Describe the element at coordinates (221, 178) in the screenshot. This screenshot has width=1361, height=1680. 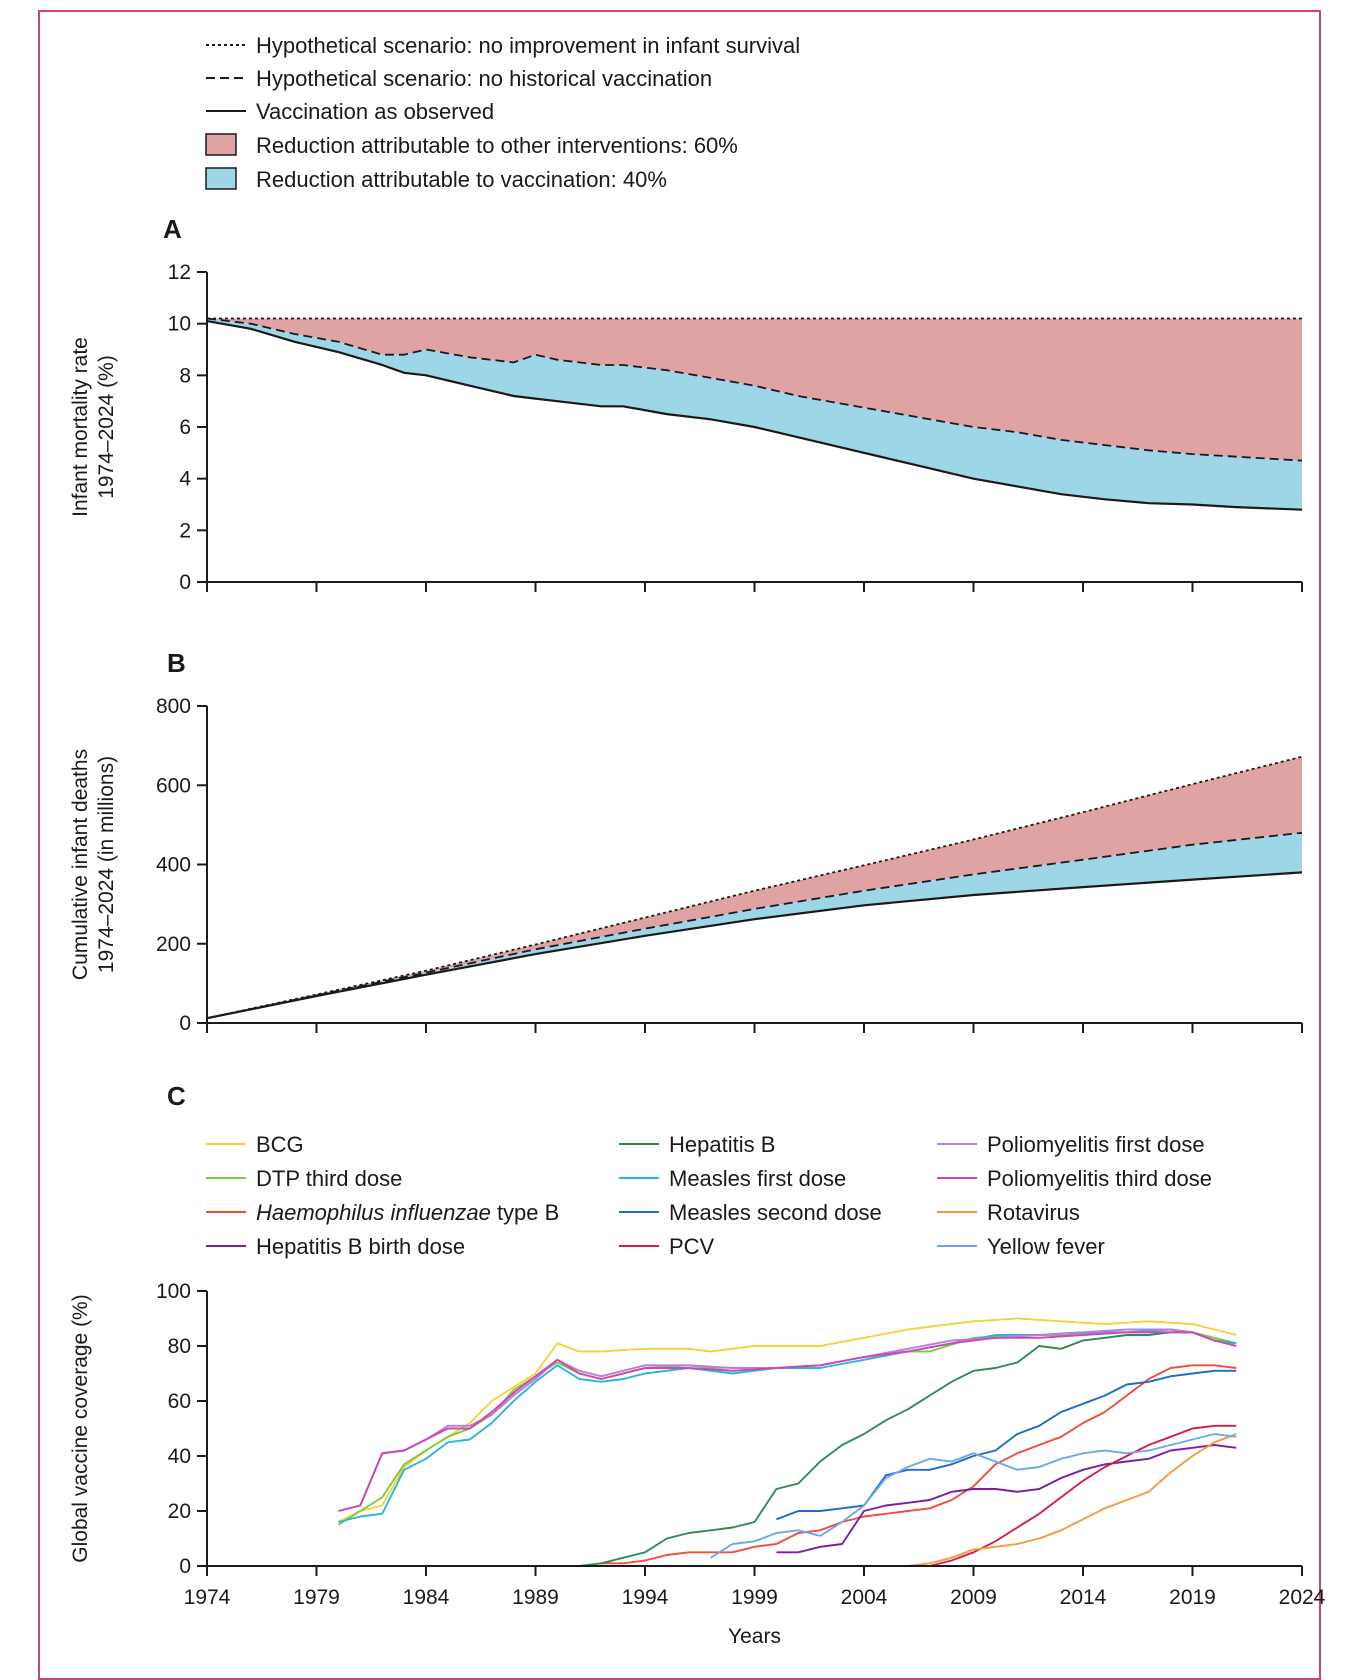
I see `legend-swatch-fill-vacc` at that location.